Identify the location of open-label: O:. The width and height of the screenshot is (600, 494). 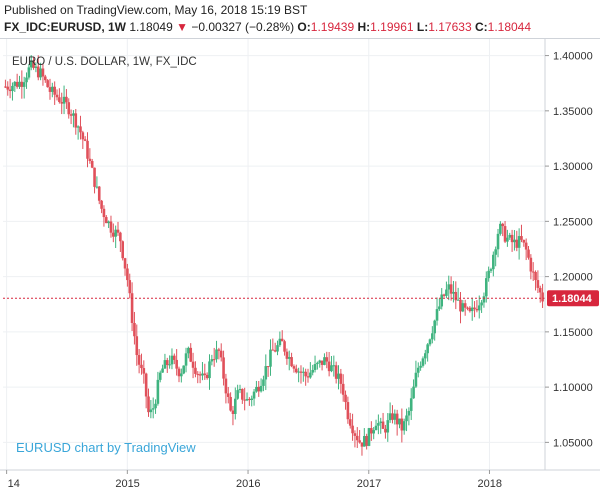
(304, 27).